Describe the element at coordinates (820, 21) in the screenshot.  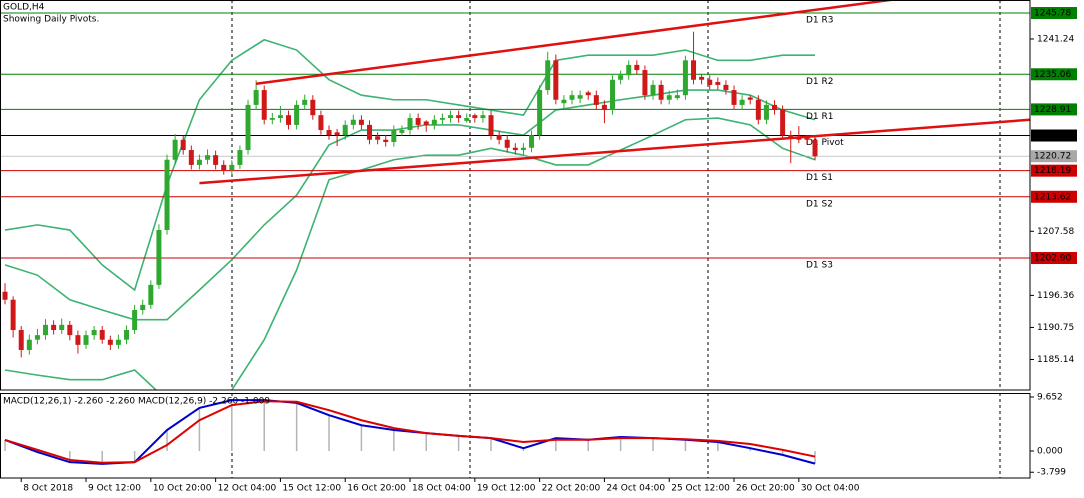
I see `pivot-name: D1 R3` at that location.